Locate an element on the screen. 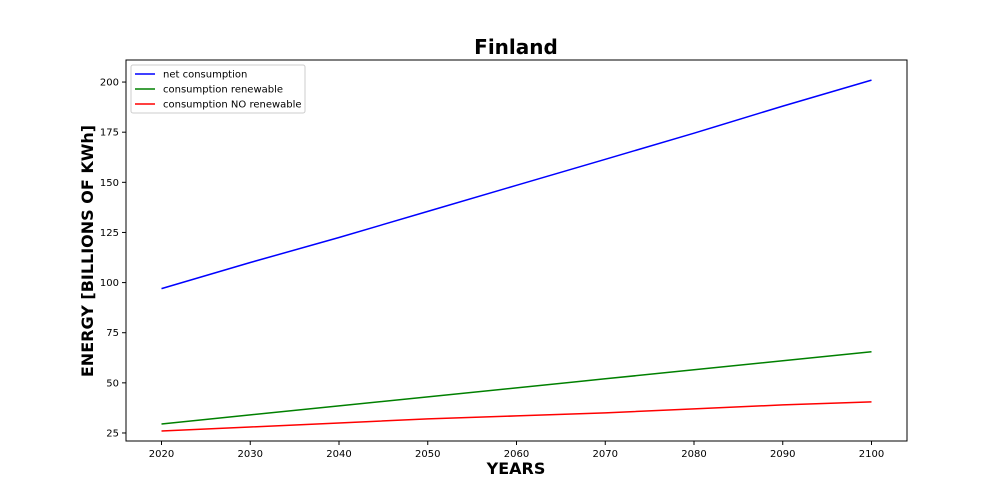 This screenshot has height=504, width=1008. x-tick-label: 2100 is located at coordinates (871, 454).